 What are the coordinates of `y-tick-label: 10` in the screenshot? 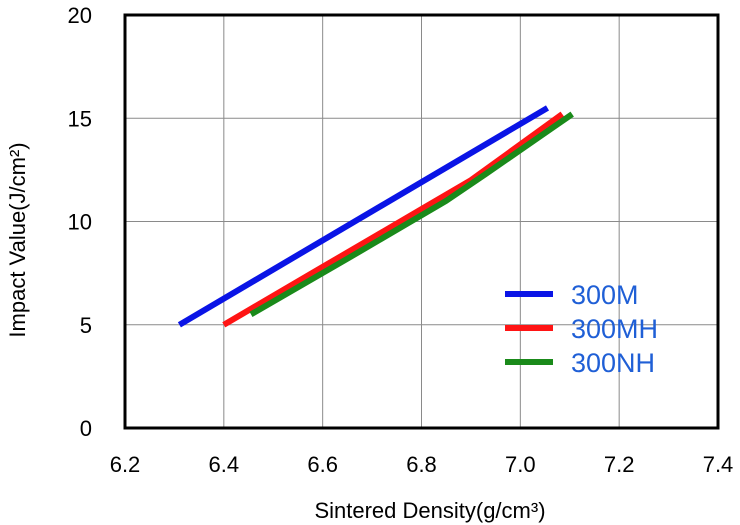 It's located at (80, 222).